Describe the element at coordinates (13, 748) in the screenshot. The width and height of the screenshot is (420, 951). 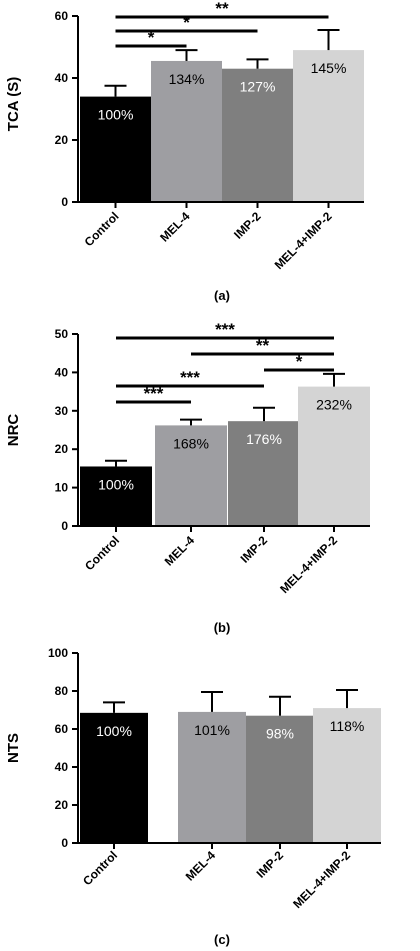
I see `y-axis-title: NTS` at that location.